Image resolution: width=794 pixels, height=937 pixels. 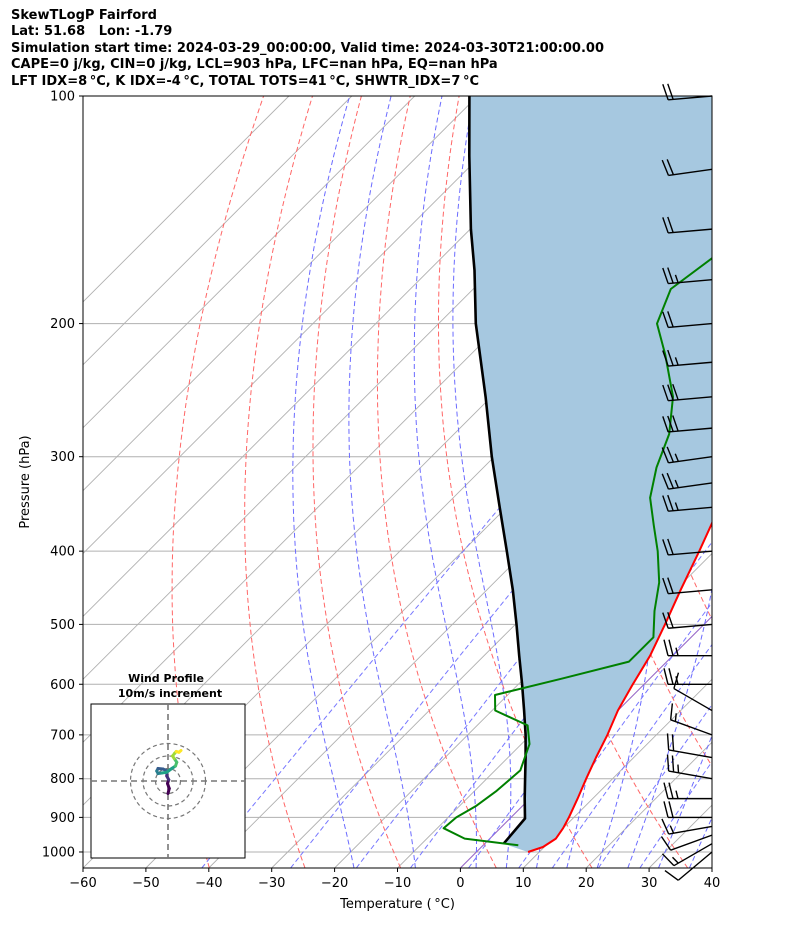 I want to click on y-tick-label: 900, so click(x=62, y=818).